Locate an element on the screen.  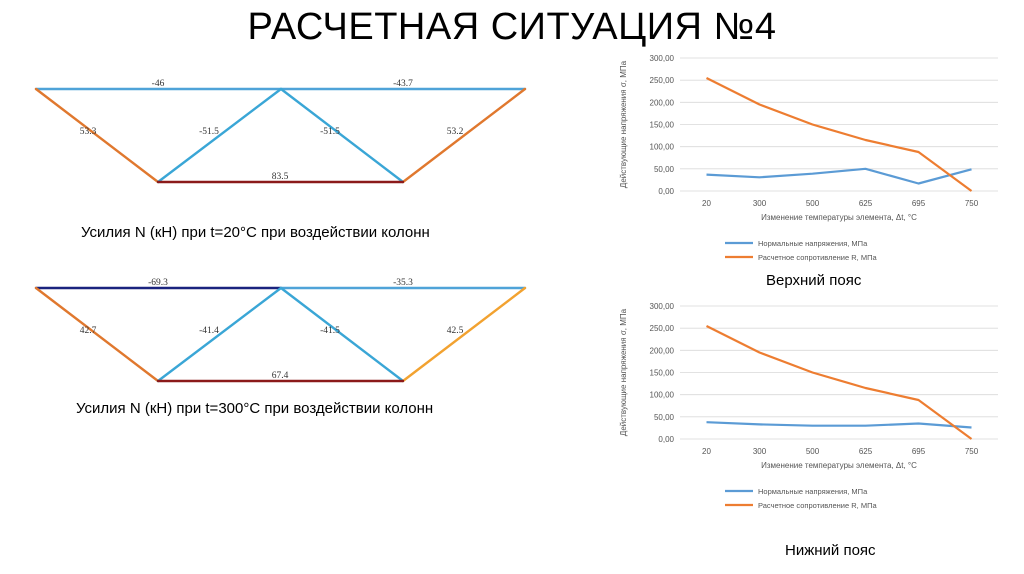
member-force-label: -41.4 is located at coordinates (209, 331).